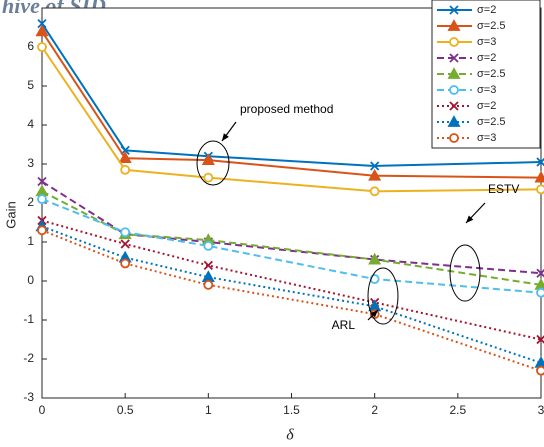 This screenshot has height=447, width=544. What do you see at coordinates (30, 241) in the screenshot?
I see `y-tick-label: 1` at bounding box center [30, 241].